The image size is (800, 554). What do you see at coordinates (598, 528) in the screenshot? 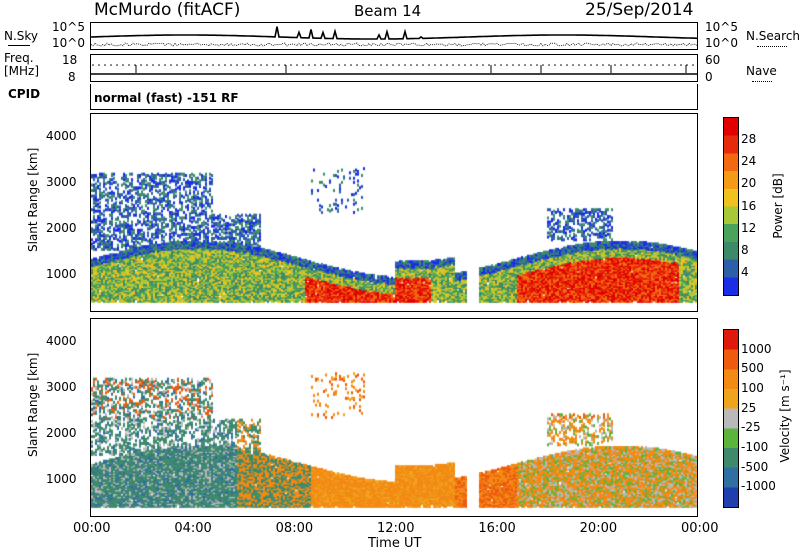
I see `x-tick-label: 20:00` at bounding box center [598, 528].